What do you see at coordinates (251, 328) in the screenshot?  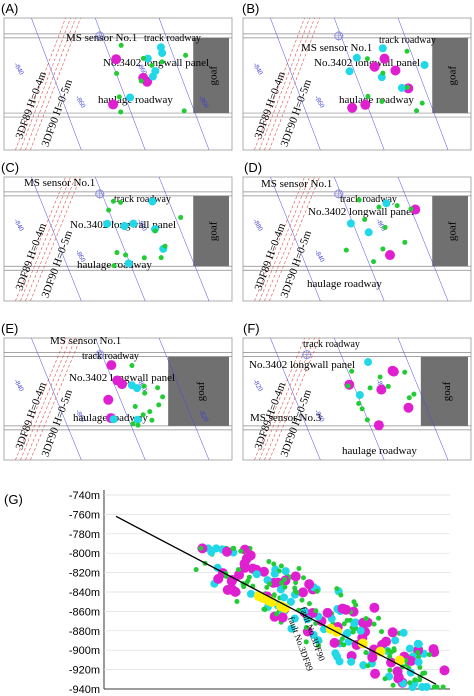 I see `panel-label: (F)` at bounding box center [251, 328].